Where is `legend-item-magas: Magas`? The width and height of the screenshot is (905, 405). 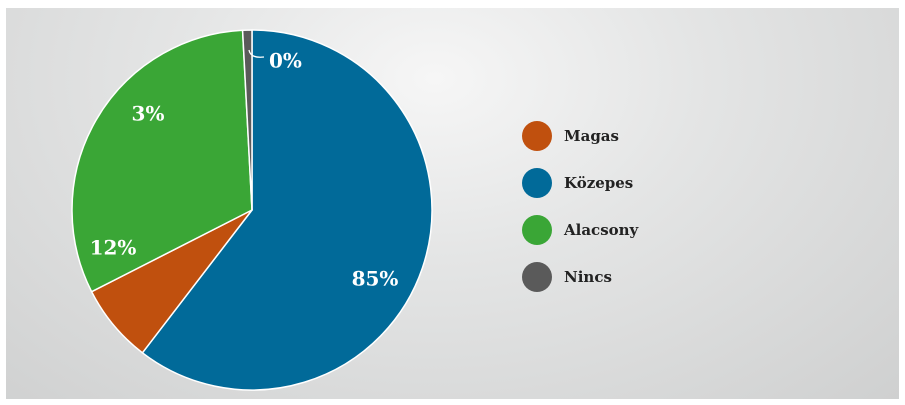
legend-item-magas: Magas is located at coordinates (580, 136).